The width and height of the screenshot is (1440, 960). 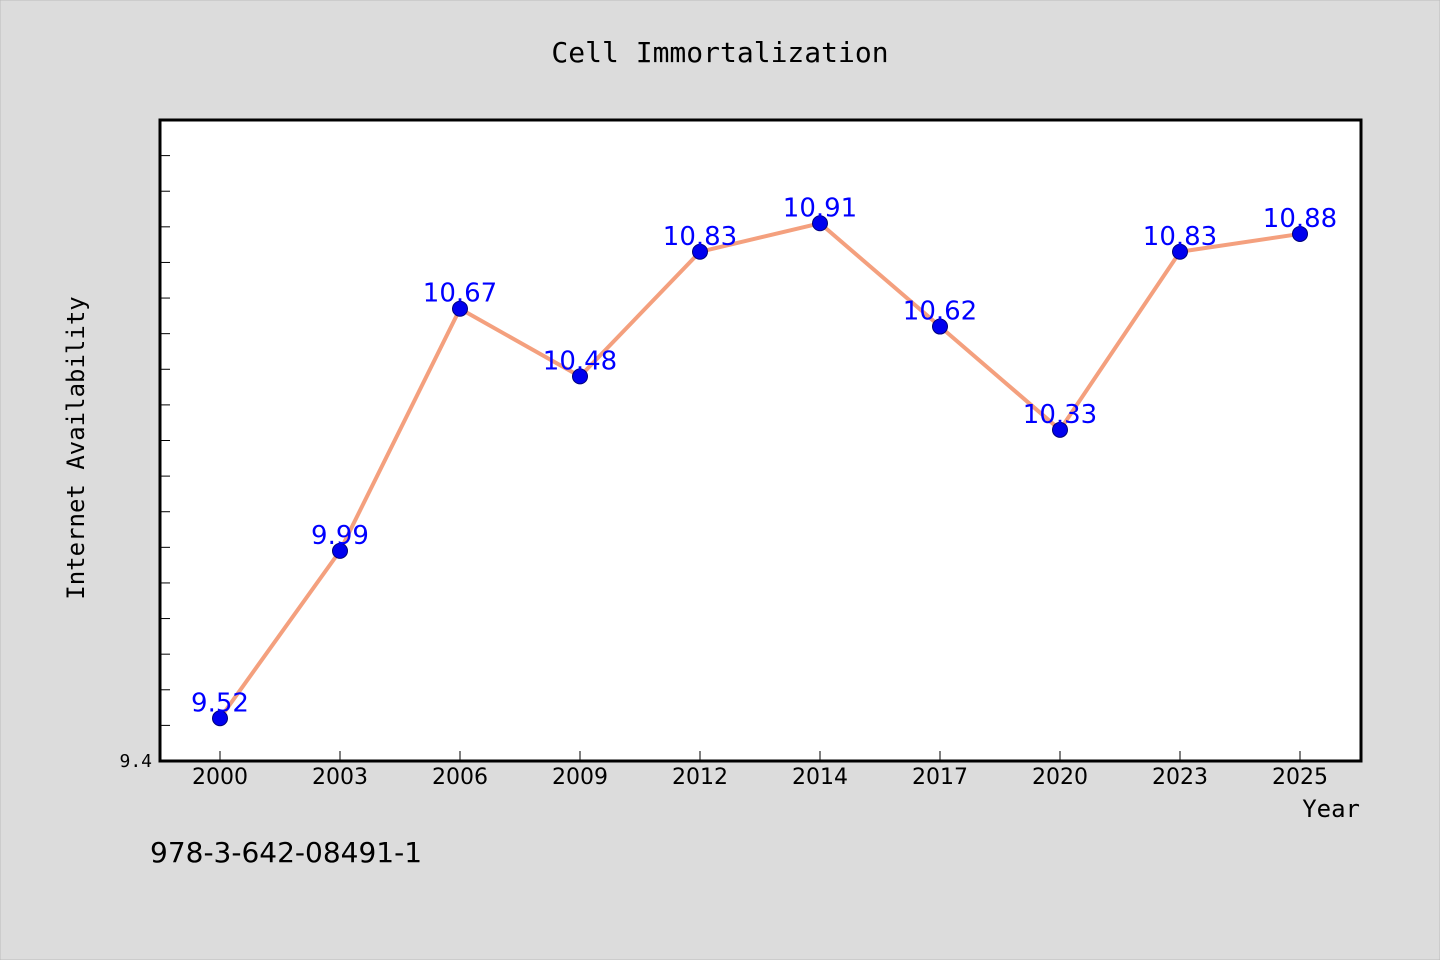 What do you see at coordinates (580, 361) in the screenshot?
I see `data-label: 10.48` at bounding box center [580, 361].